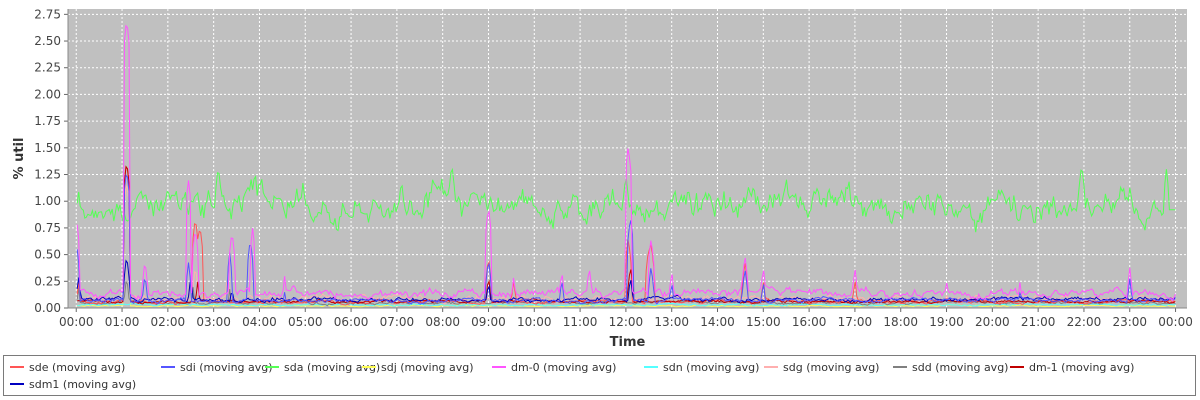  Describe the element at coordinates (332, 367) in the screenshot. I see `legend-label: sda (moving avg)` at that location.